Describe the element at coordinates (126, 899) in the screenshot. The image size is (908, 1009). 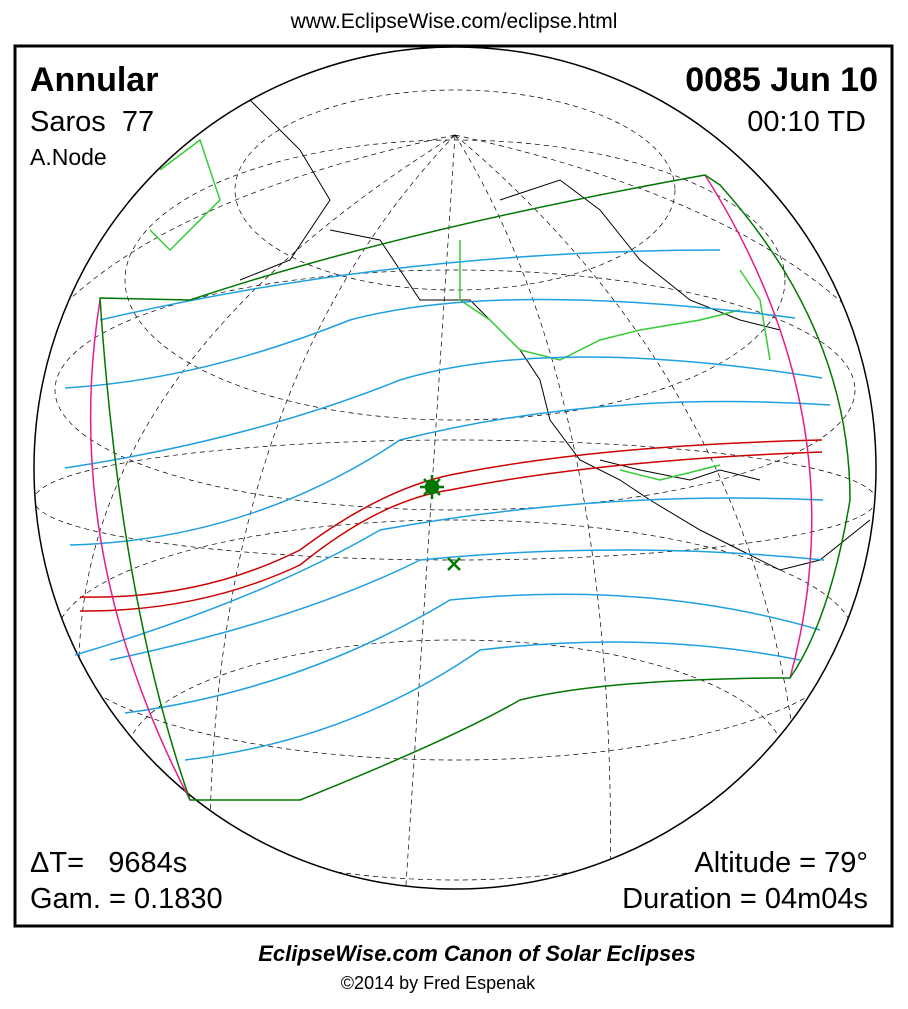
I see `gamma: Gam. = 0.1830` at that location.